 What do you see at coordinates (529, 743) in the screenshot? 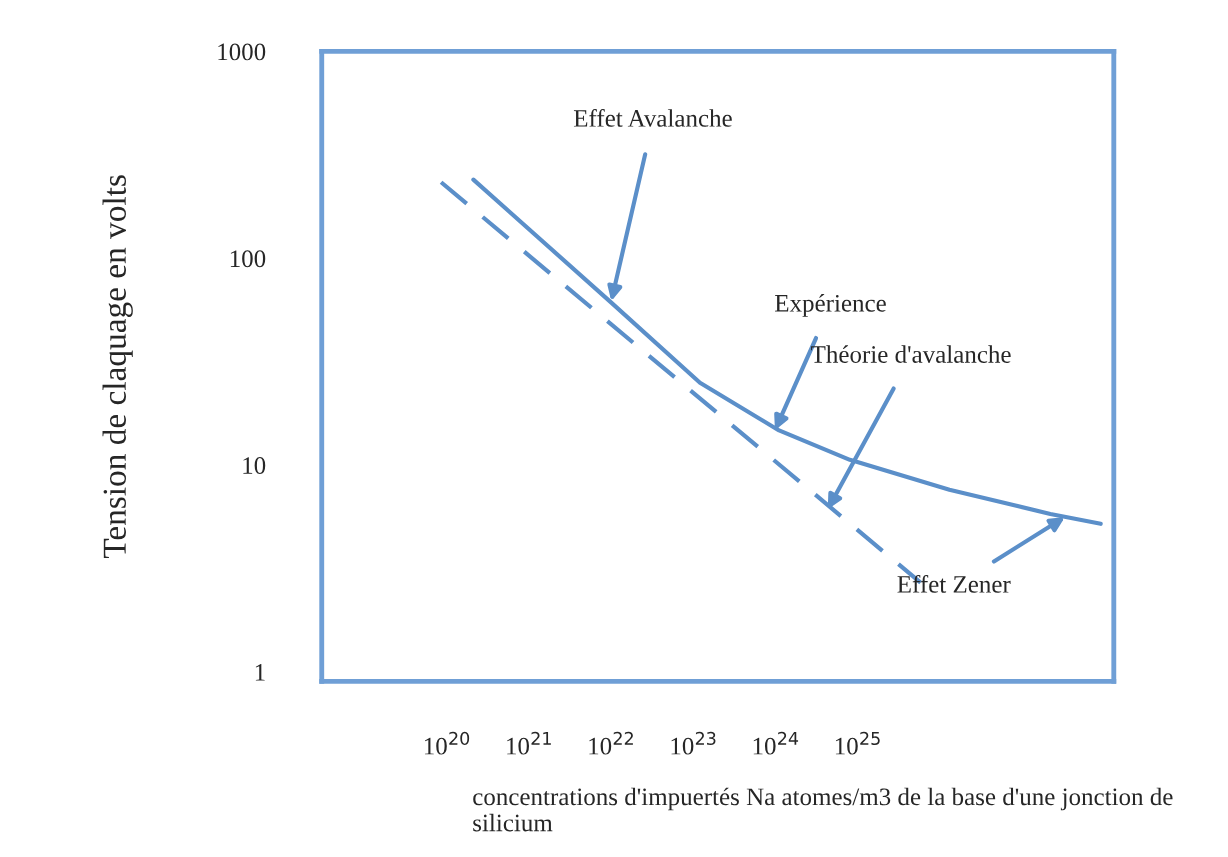
I see `x-tick-label: 10$^{21}$` at bounding box center [529, 743].